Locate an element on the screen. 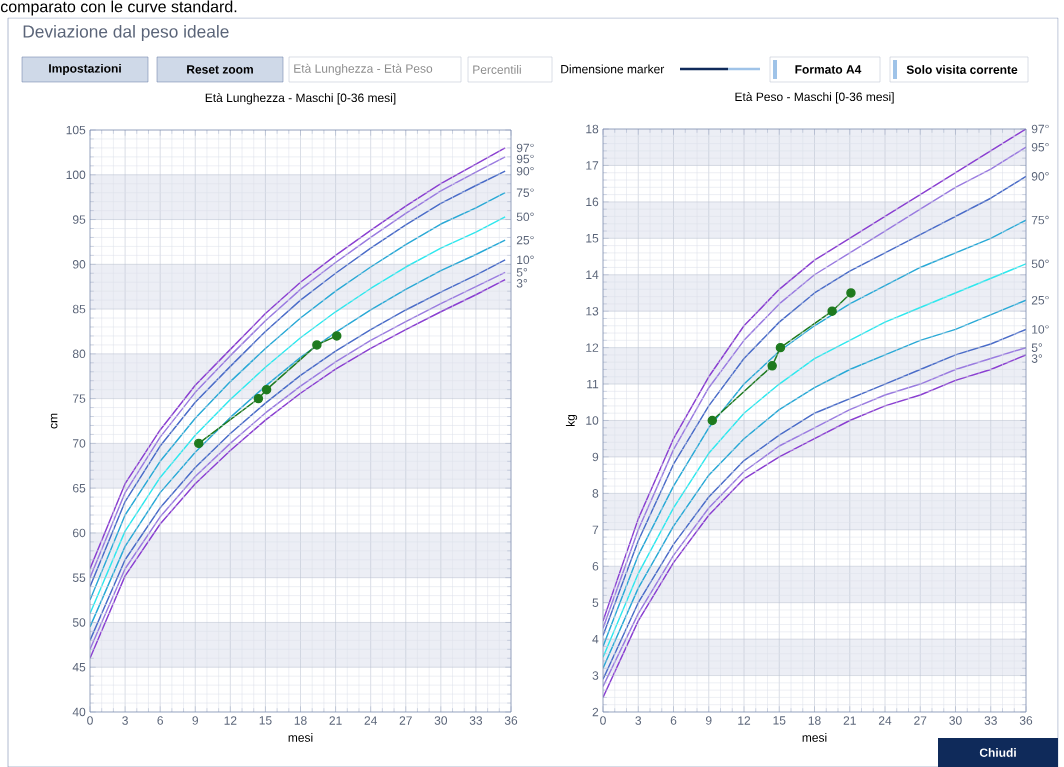 This screenshot has height=767, width=1064. y-tick-label: 8 is located at coordinates (595, 493).